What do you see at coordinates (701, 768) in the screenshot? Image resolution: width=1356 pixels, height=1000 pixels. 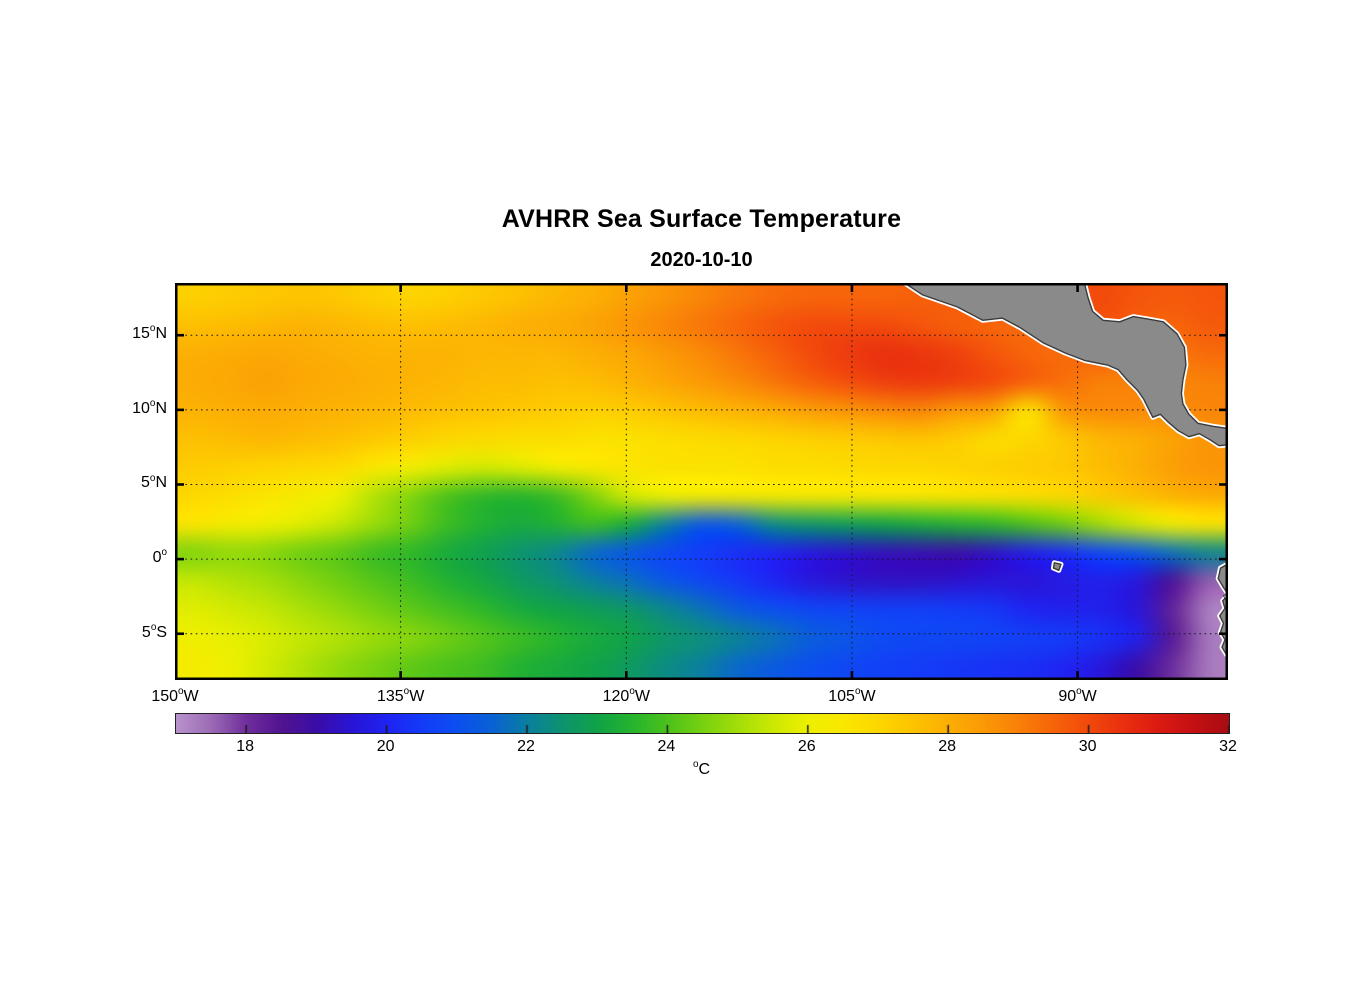 I see `colorbar-unit-label: oC` at bounding box center [701, 768].